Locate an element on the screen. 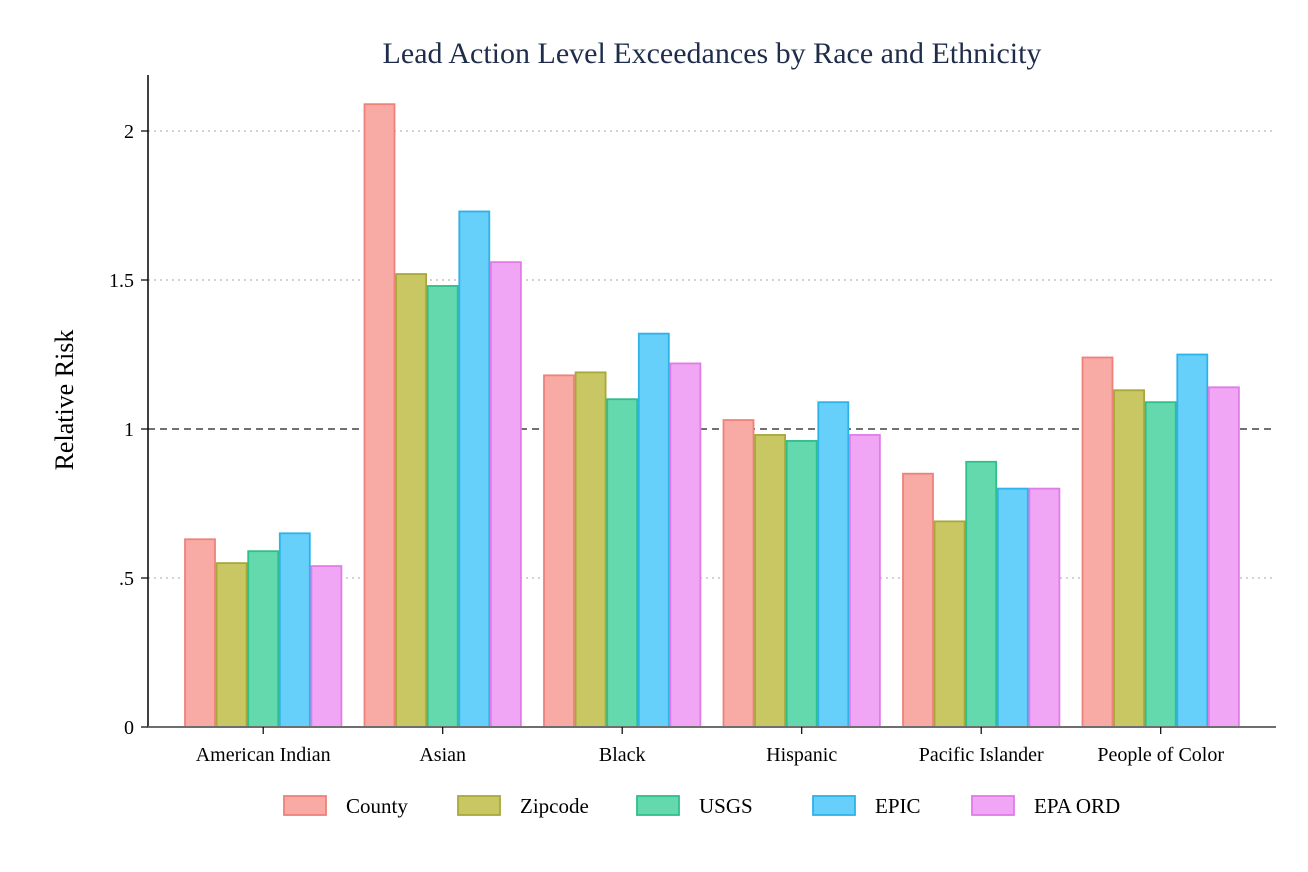 The width and height of the screenshot is (1308, 872). legend-label: USGS is located at coordinates (726, 806).